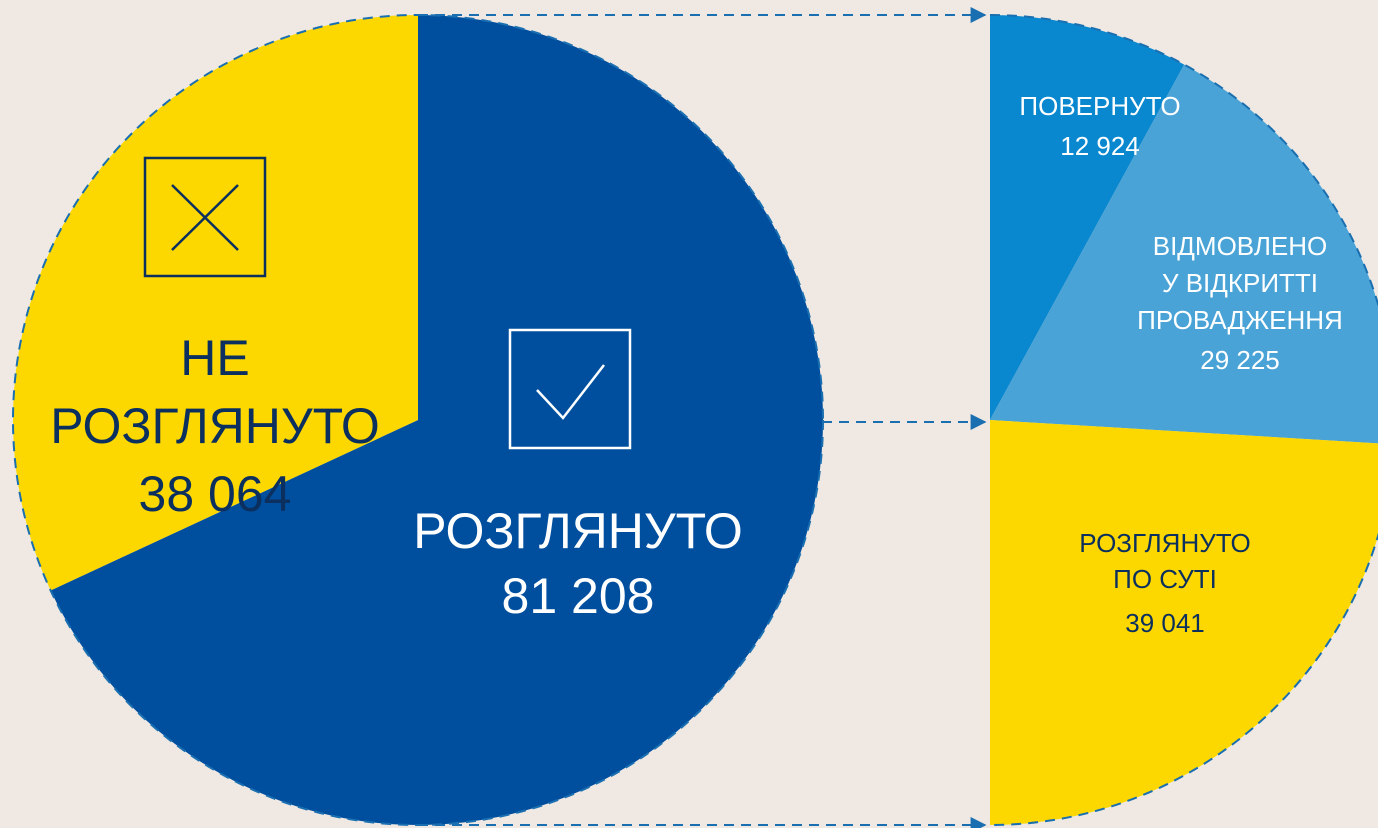 This screenshot has width=1378, height=828. What do you see at coordinates (205, 217) in the screenshot?
I see `cross-icon` at bounding box center [205, 217].